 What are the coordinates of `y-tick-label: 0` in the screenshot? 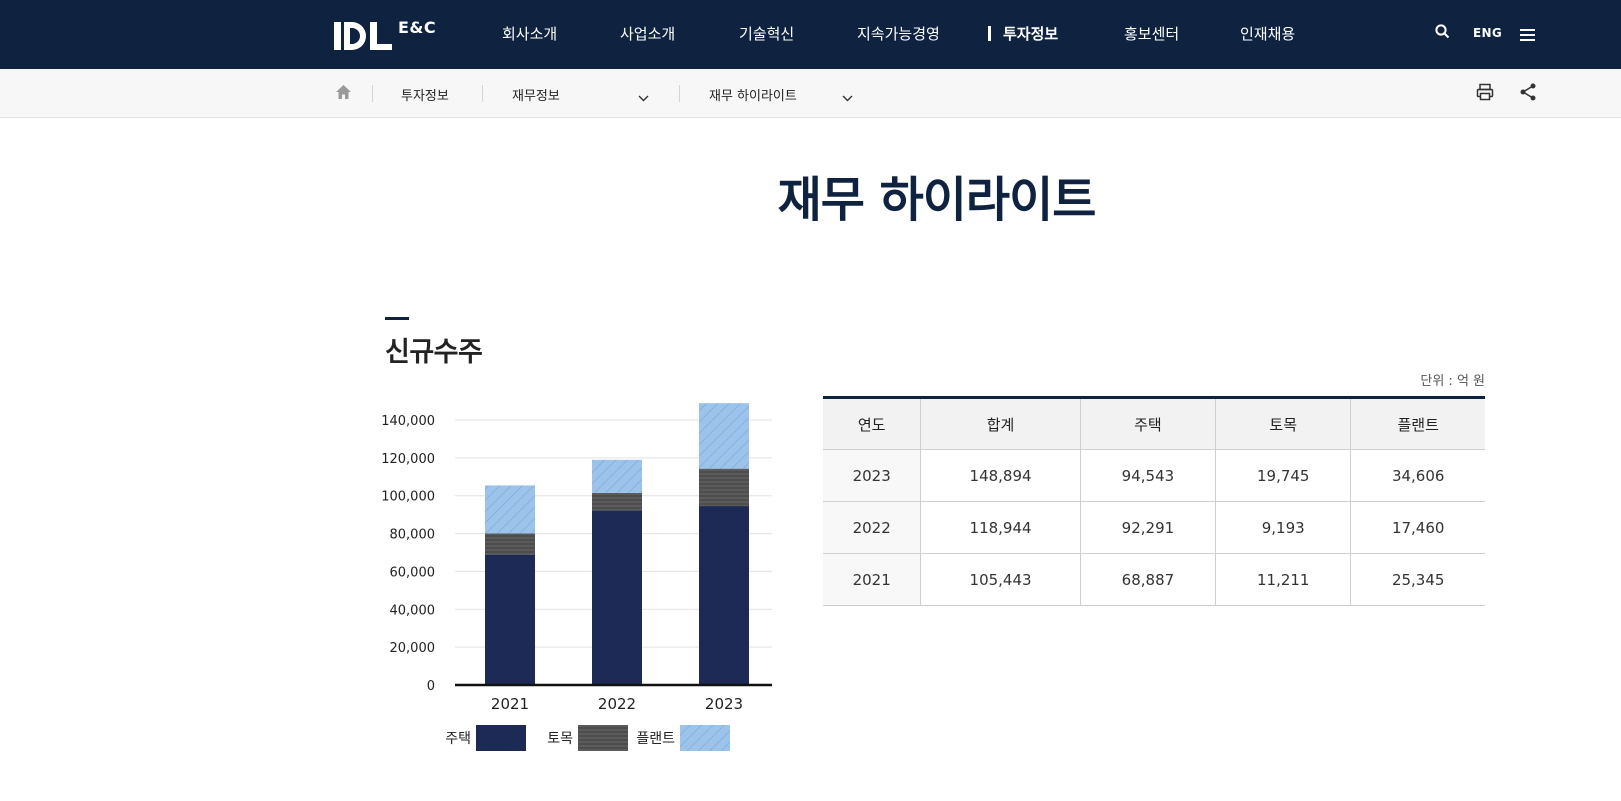 It's located at (431, 686).